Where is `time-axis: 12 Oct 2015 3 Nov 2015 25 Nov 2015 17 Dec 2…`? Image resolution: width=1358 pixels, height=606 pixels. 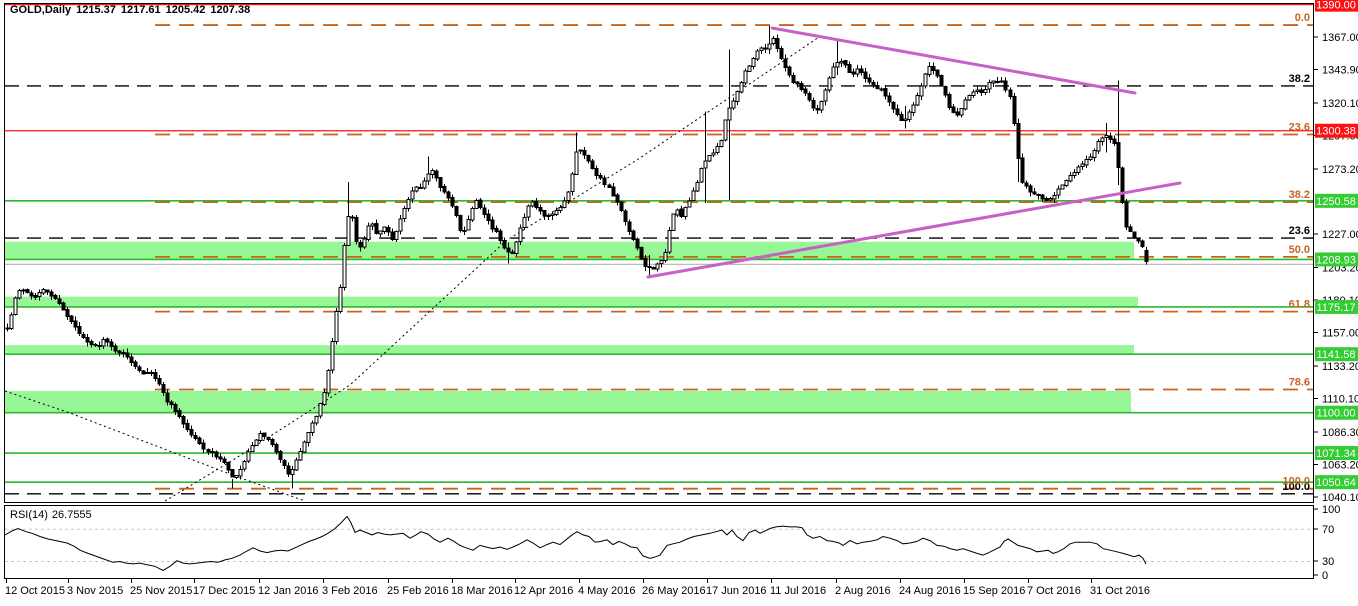 time-axis: 12 Oct 2015 3 Nov 2015 25 Nov 2015 17 Dec 2… is located at coordinates (577, 588).